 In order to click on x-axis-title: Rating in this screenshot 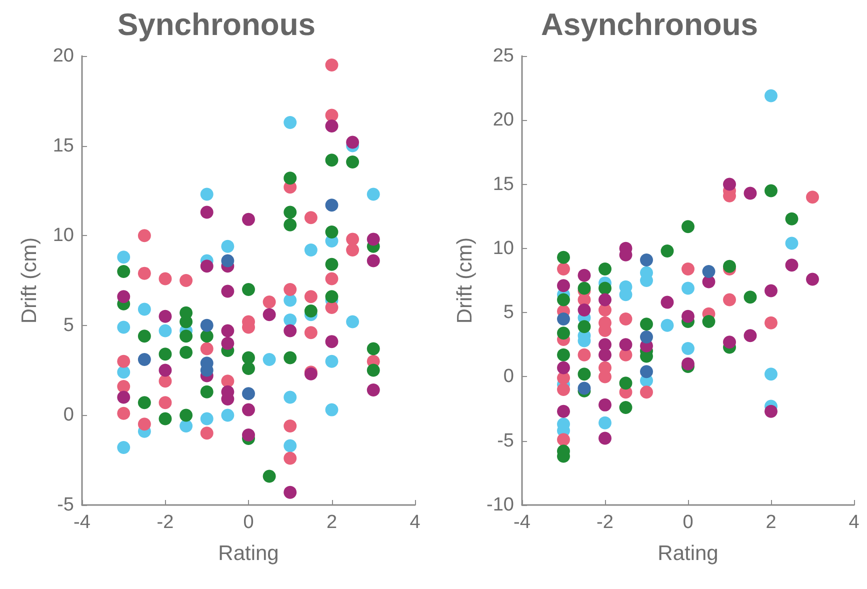, I will do `click(688, 553)`.